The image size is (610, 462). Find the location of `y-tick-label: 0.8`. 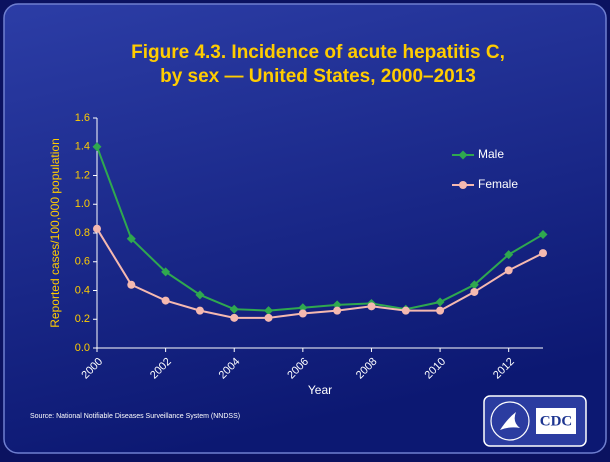

y-tick-label: 0.8 is located at coordinates (82, 233).